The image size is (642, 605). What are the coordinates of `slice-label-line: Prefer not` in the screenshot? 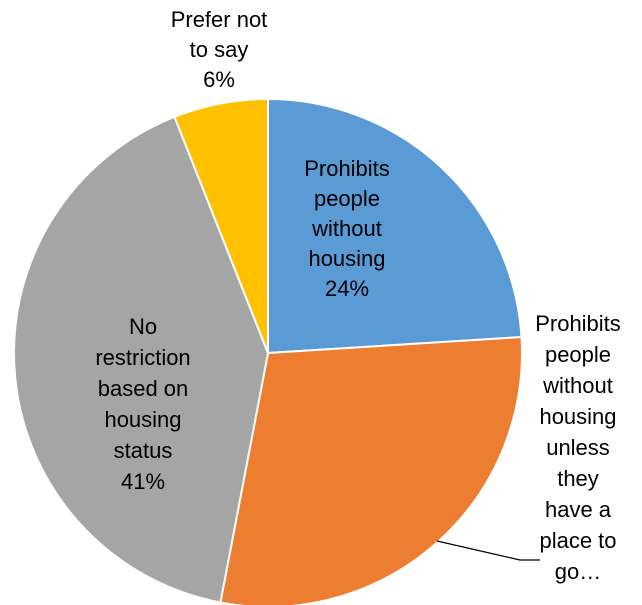 It's located at (219, 19).